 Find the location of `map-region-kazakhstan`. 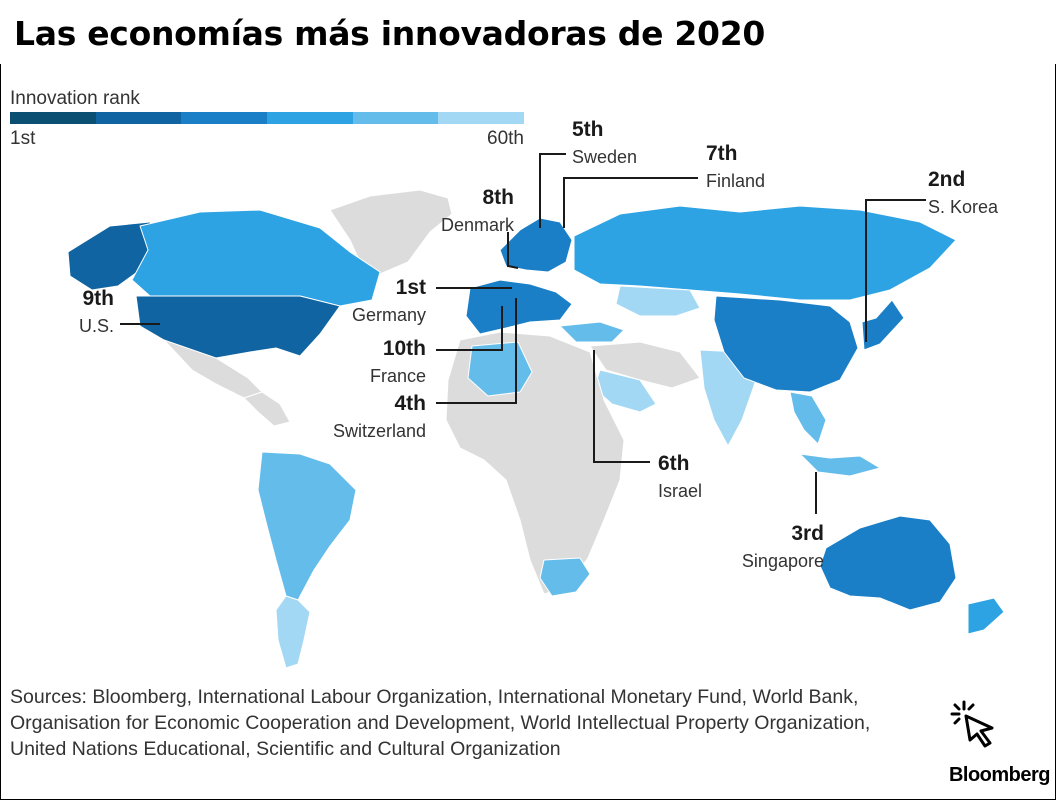

map-region-kazakhstan is located at coordinates (658, 301).